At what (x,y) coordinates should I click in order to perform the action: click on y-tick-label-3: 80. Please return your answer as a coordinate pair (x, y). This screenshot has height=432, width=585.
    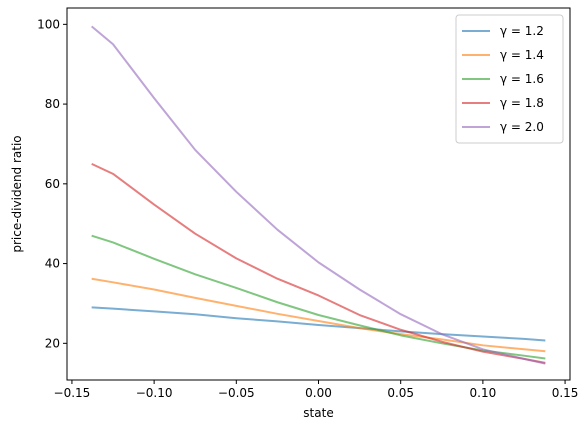
    Looking at the image, I should click on (52, 104).